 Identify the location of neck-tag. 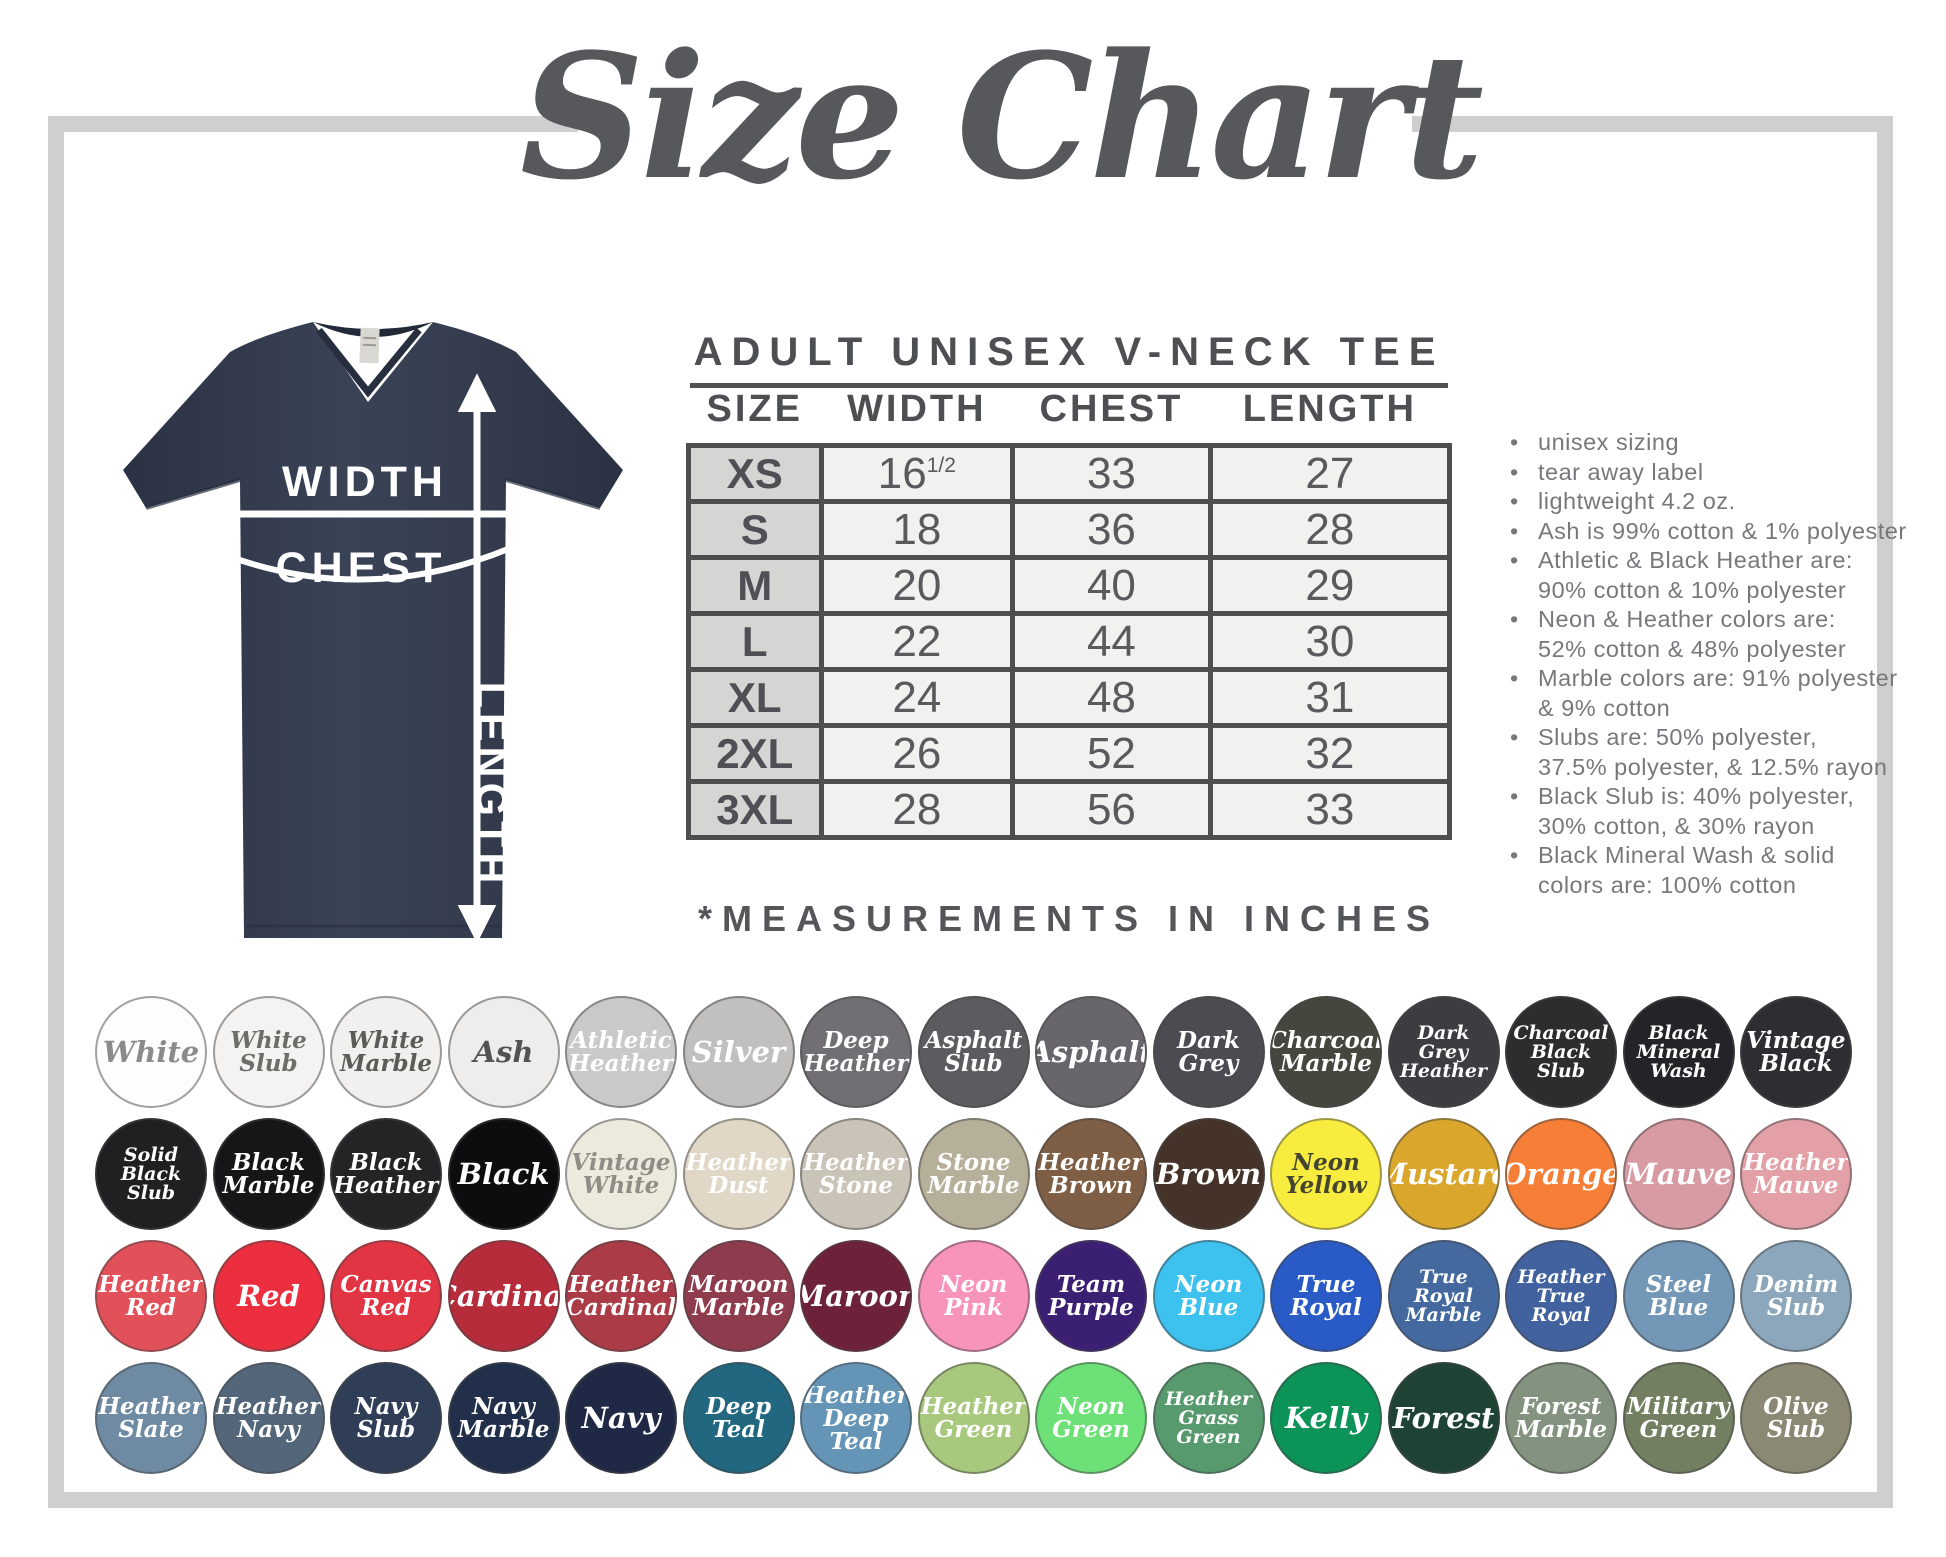
(369, 345).